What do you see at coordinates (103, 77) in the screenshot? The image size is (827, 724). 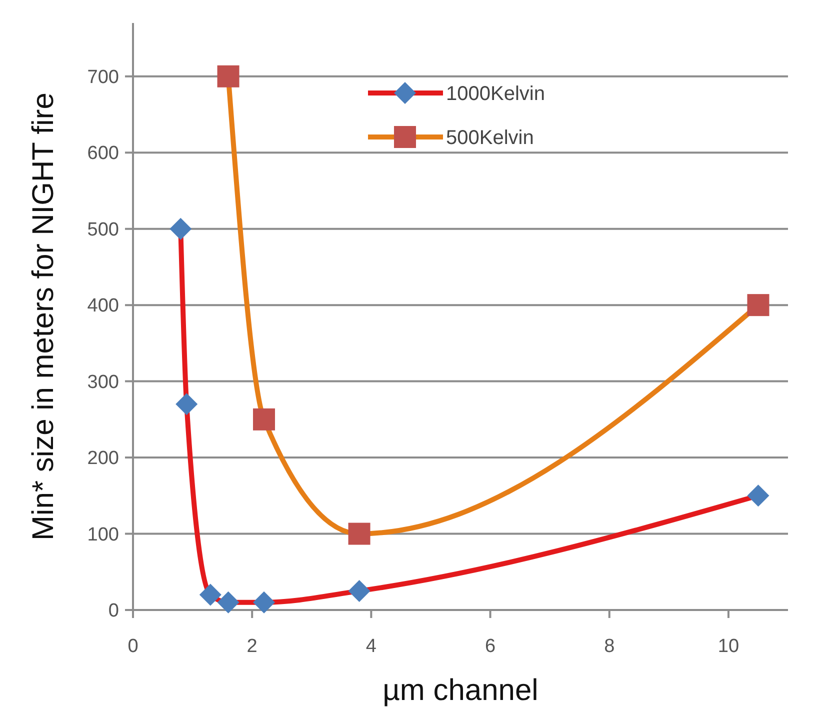 I see `y-tick-label: 700` at bounding box center [103, 77].